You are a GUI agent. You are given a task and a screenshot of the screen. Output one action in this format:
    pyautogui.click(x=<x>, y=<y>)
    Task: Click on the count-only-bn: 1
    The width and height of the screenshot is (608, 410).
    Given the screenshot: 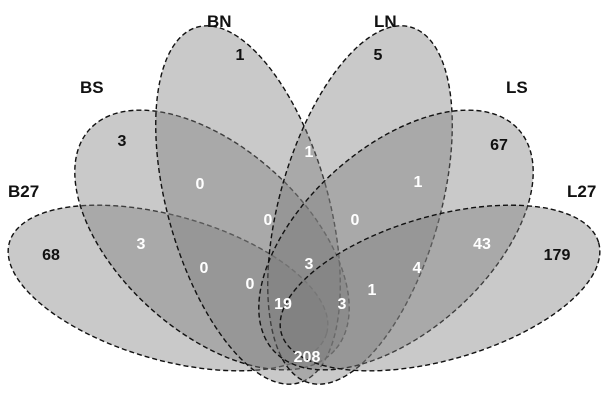 What is the action you would take?
    pyautogui.click(x=240, y=55)
    